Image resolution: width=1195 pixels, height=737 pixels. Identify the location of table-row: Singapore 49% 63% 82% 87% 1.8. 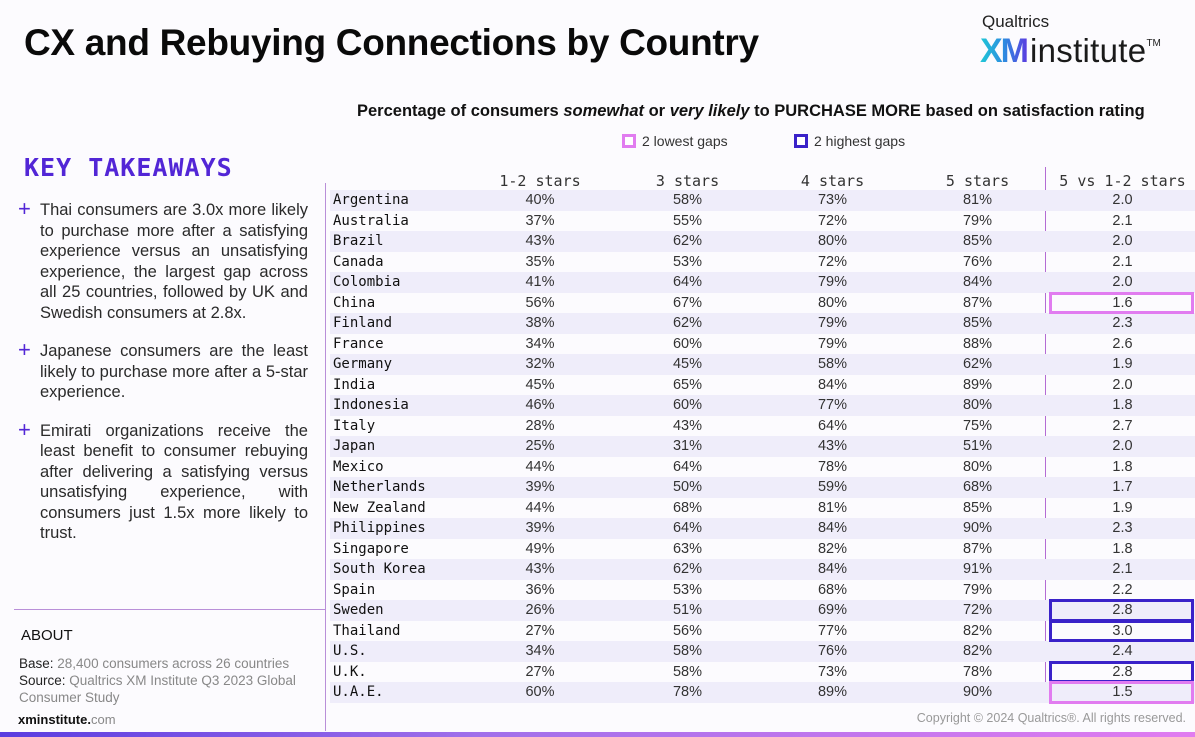
(762, 549).